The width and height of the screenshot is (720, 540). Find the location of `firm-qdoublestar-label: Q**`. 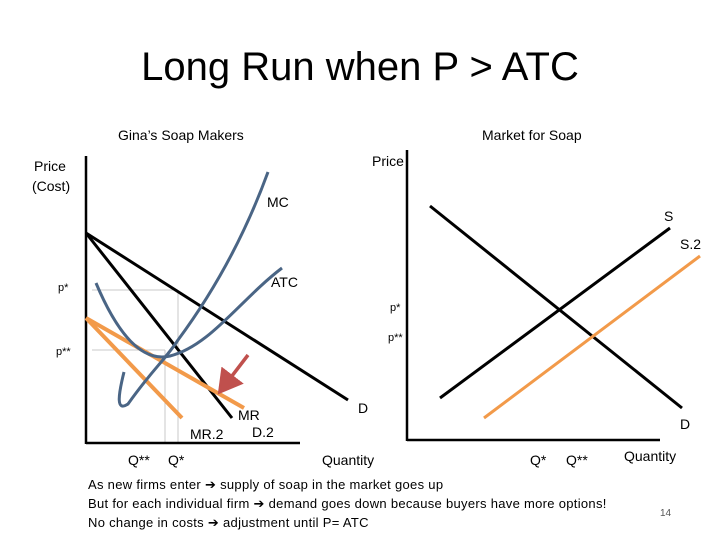

firm-qdoublestar-label: Q** is located at coordinates (139, 460).